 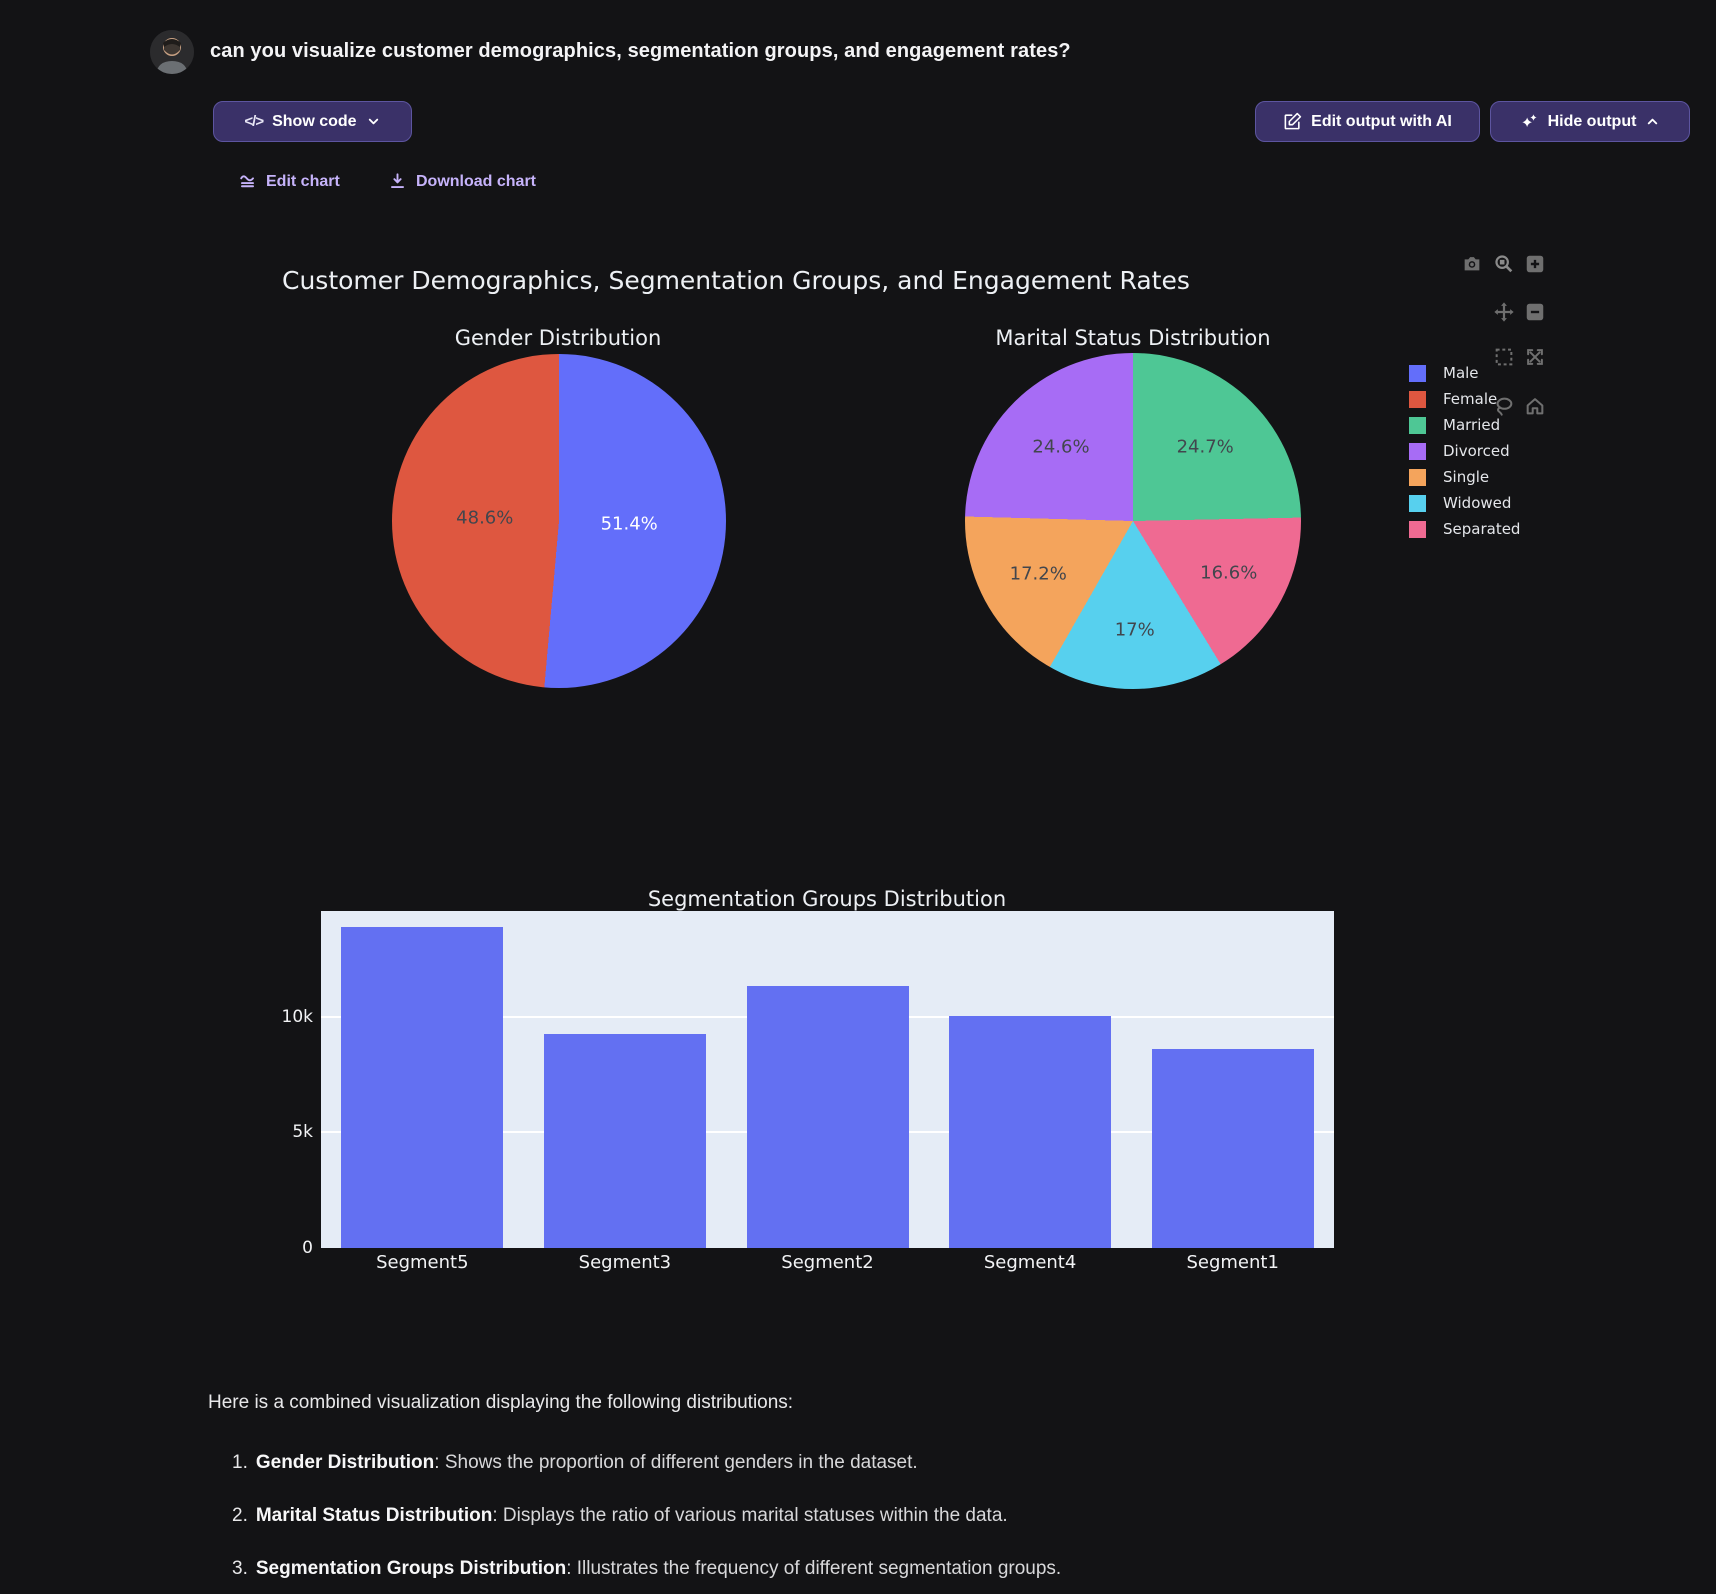 What do you see at coordinates (1229, 573) in the screenshot?
I see `pie-slice-label: 16.6%` at bounding box center [1229, 573].